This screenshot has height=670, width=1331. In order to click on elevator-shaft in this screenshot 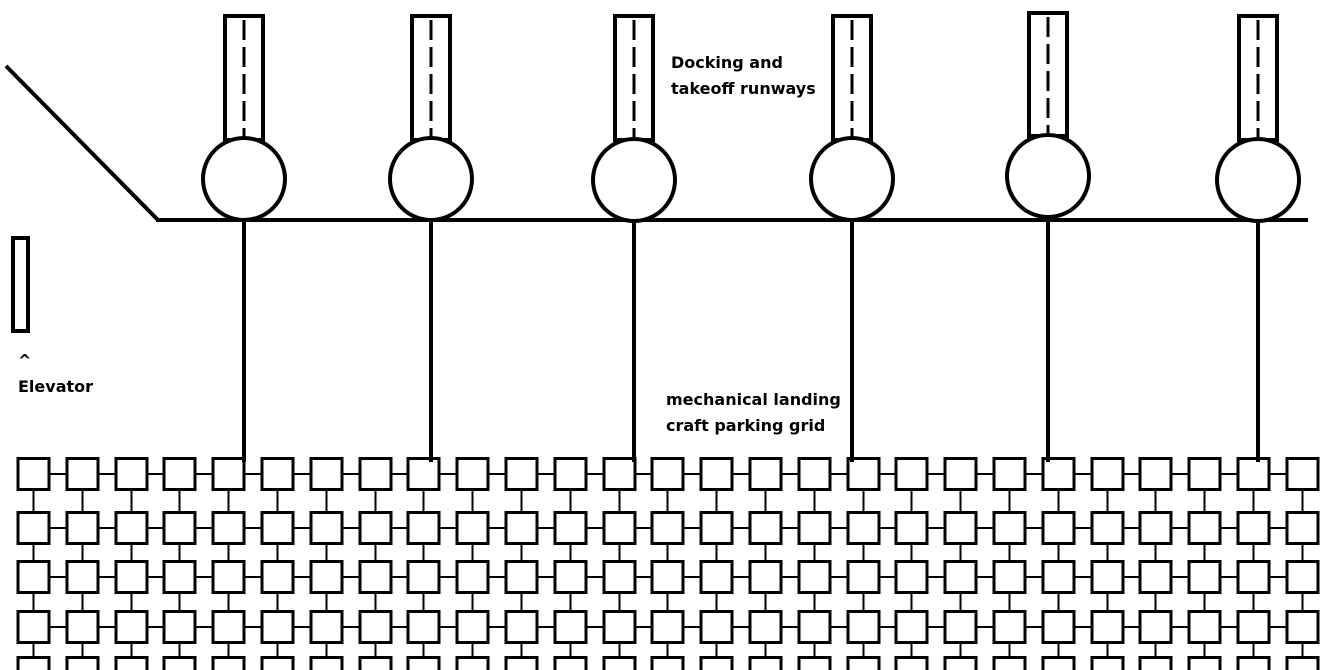, I will do `click(20, 284)`.